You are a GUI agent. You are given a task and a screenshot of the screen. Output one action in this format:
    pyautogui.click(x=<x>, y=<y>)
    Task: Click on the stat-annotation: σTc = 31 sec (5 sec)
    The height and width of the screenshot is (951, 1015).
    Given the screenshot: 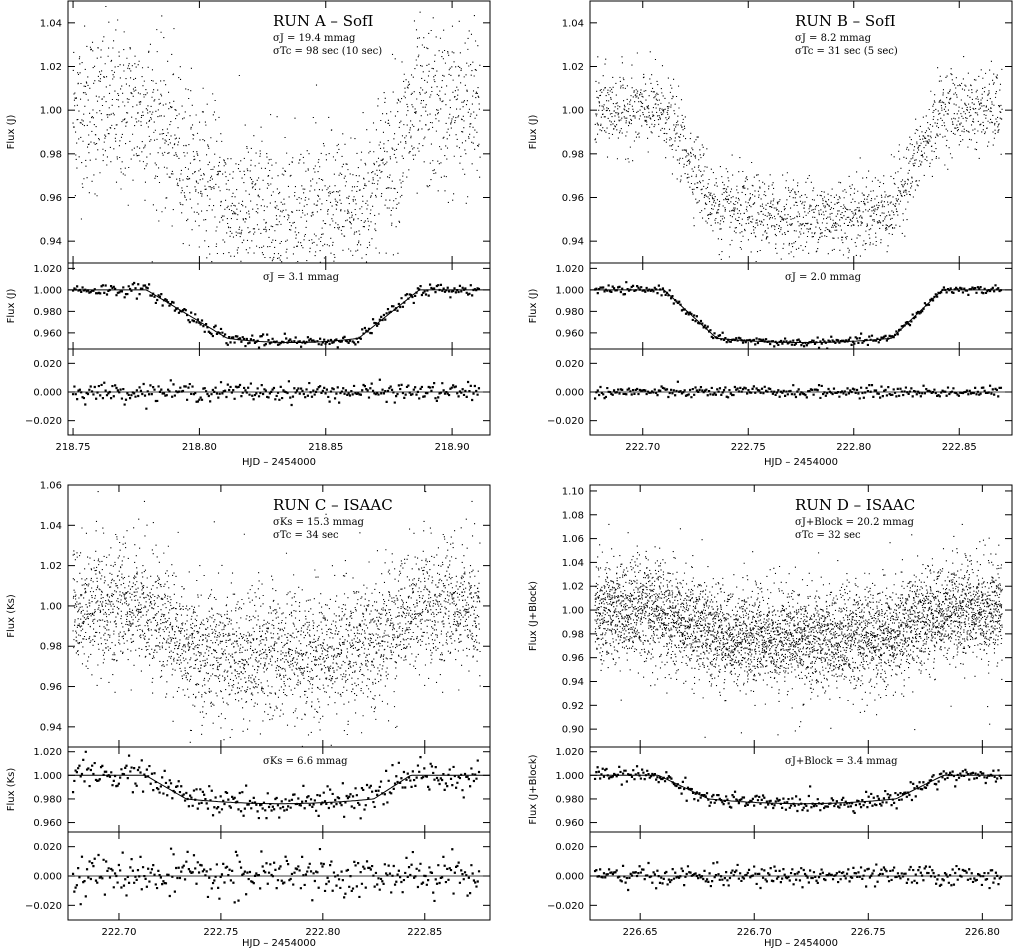 What is the action you would take?
    pyautogui.click(x=846, y=51)
    